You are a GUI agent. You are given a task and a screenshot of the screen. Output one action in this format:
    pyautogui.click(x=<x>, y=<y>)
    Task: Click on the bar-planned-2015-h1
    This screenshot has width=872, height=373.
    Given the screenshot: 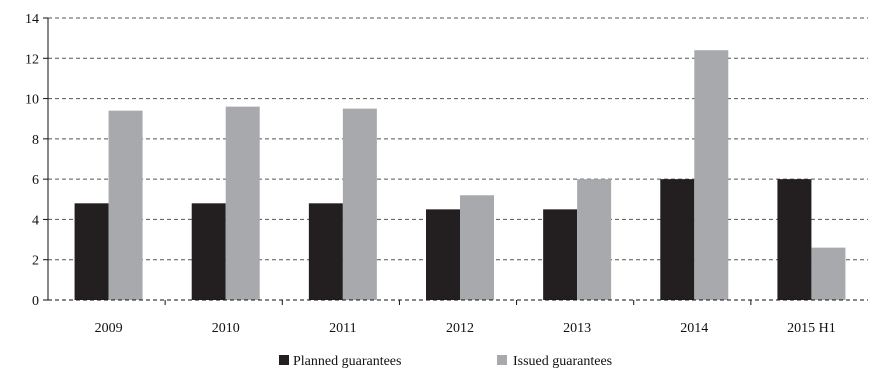 What is the action you would take?
    pyautogui.click(x=794, y=239)
    